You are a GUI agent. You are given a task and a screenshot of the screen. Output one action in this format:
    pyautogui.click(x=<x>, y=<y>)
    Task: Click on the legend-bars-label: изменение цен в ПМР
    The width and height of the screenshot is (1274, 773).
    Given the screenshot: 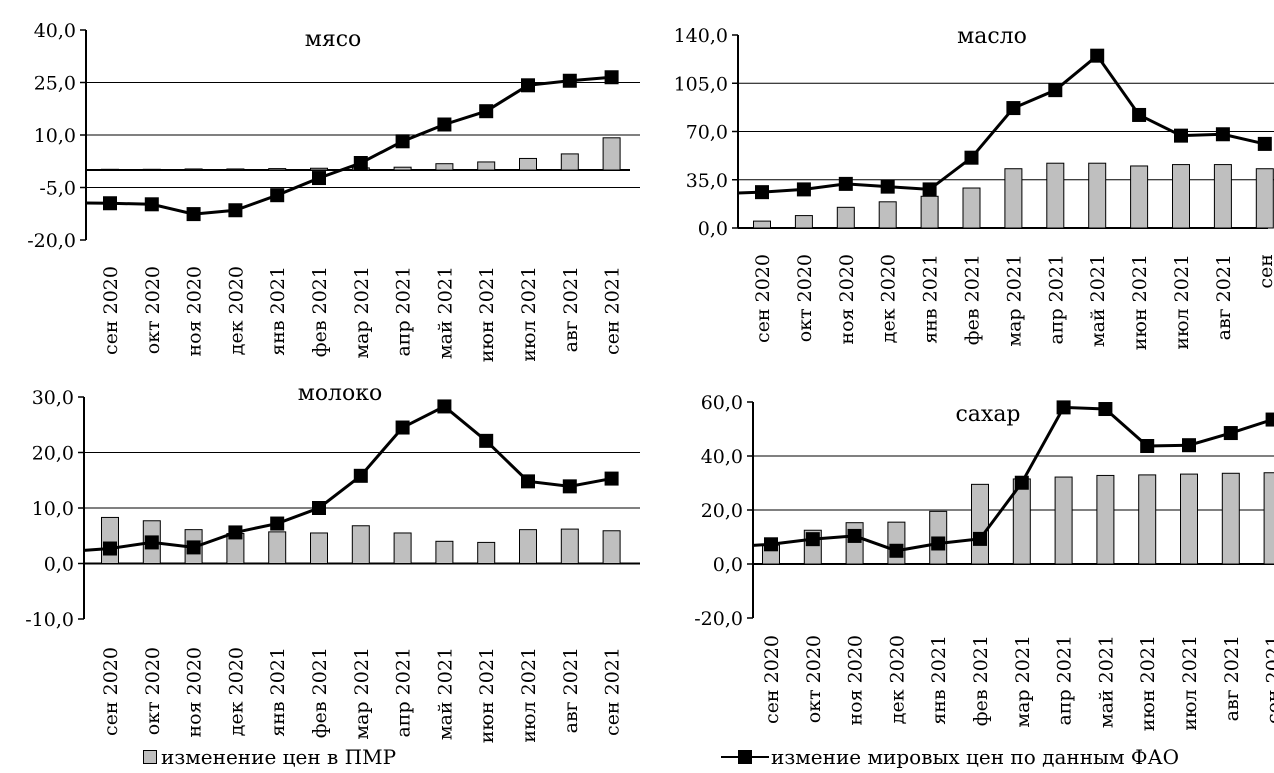 What is the action you would take?
    pyautogui.click(x=279, y=757)
    